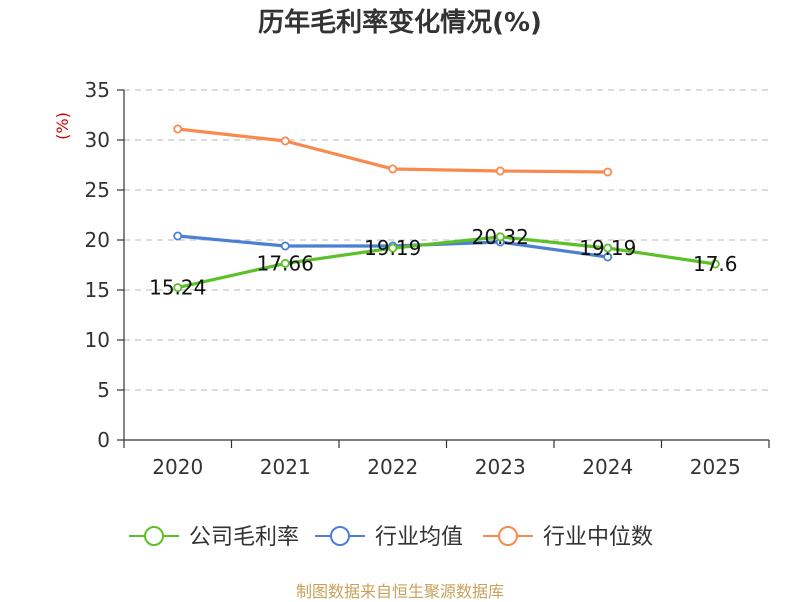 The height and width of the screenshot is (602, 800). What do you see at coordinates (97, 90) in the screenshot?
I see `y-tick-label: 35` at bounding box center [97, 90].